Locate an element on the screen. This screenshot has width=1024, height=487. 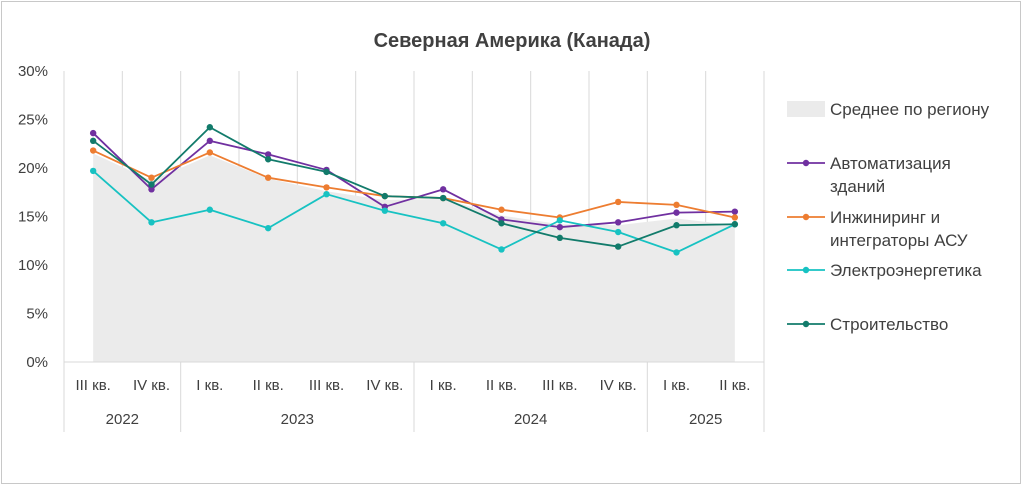
year-group-label: 2025 is located at coordinates (705, 419).